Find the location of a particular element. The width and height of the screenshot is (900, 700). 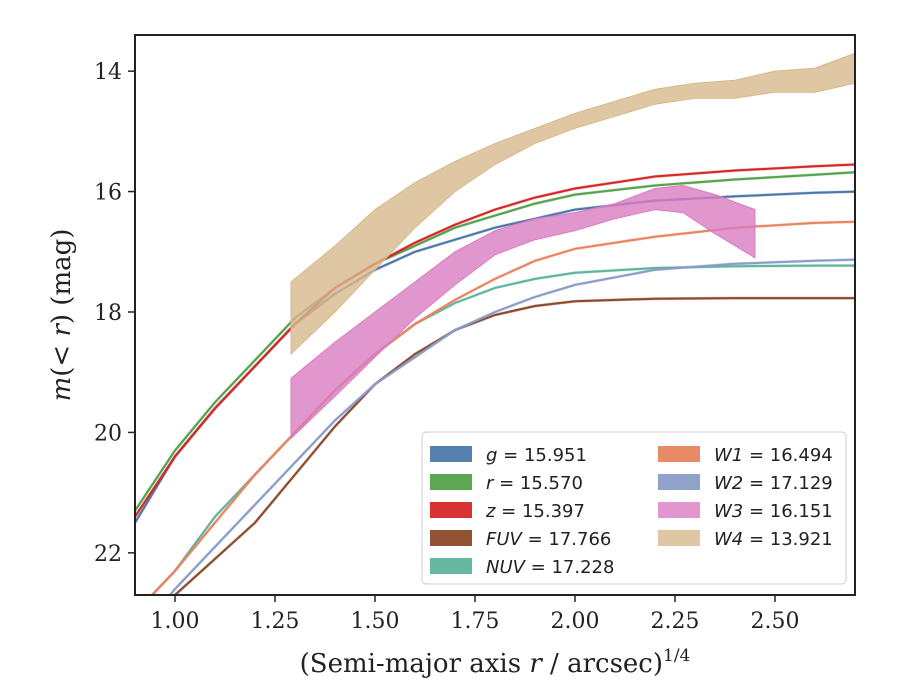

legend-label-r: r = 15.570 is located at coordinates (534, 483).